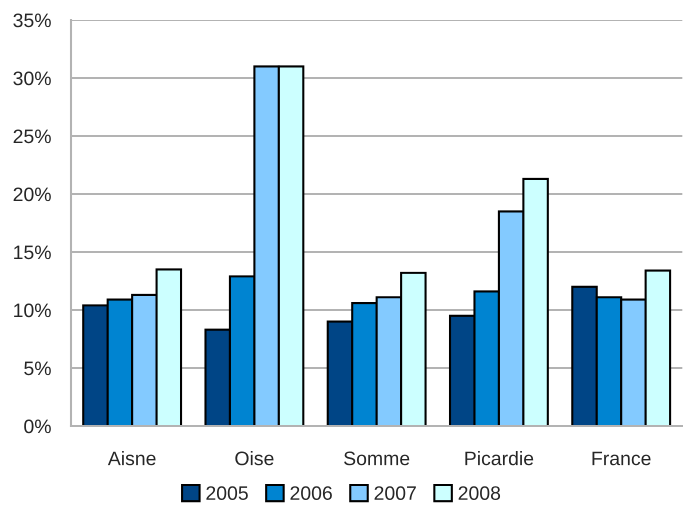 The image size is (683, 511). What do you see at coordinates (37, 369) in the screenshot?
I see `y-tick-label: 5%` at bounding box center [37, 369].